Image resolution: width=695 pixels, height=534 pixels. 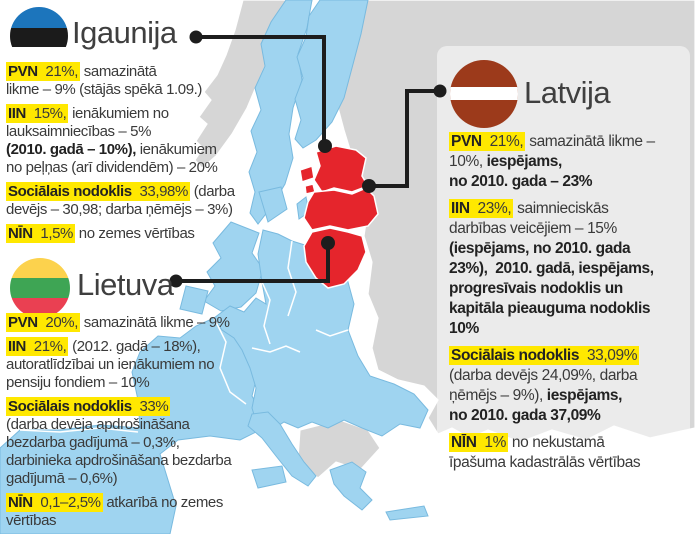 I want to click on tax-highlight: 33%, so click(x=154, y=406).